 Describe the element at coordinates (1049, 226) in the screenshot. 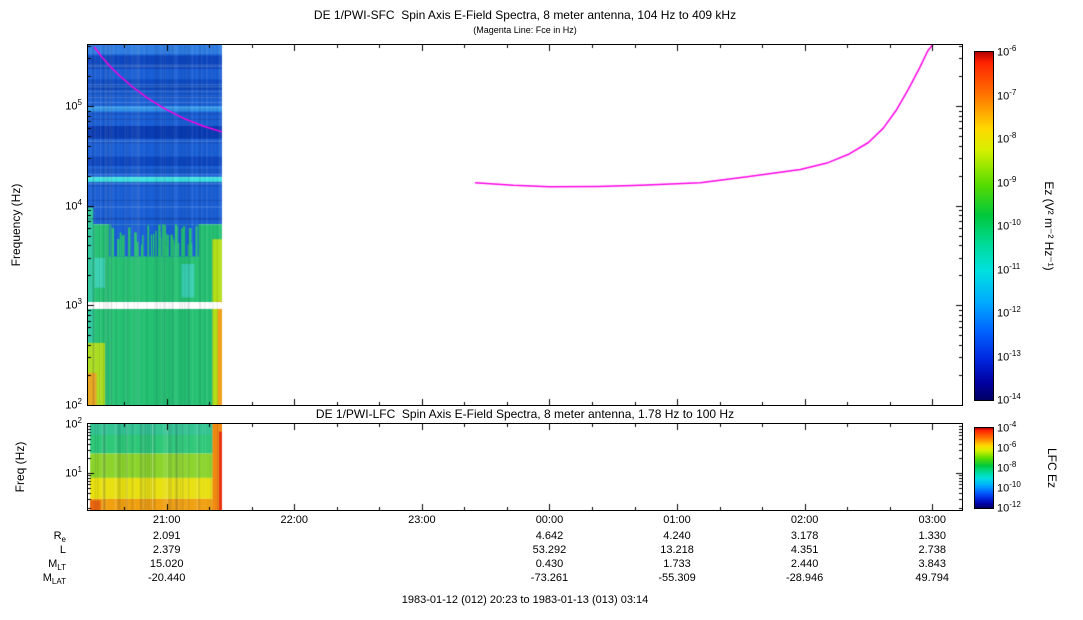

I see `sfc-colorbar-label: Ez (V² m⁻² Hz⁻¹)` at that location.